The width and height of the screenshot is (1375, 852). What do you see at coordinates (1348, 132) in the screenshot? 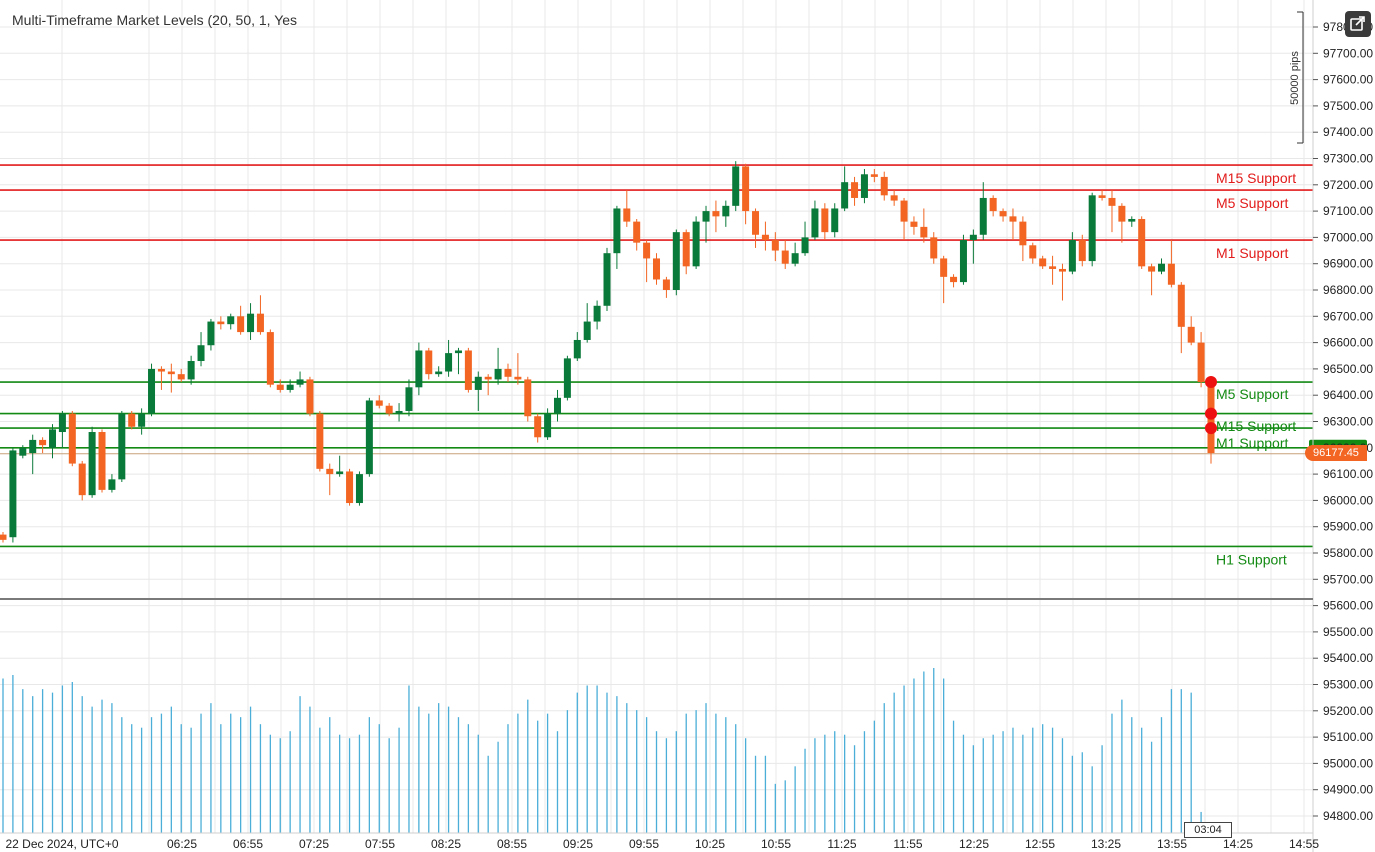
I see `price-tick-label: 97400.00` at bounding box center [1348, 132].